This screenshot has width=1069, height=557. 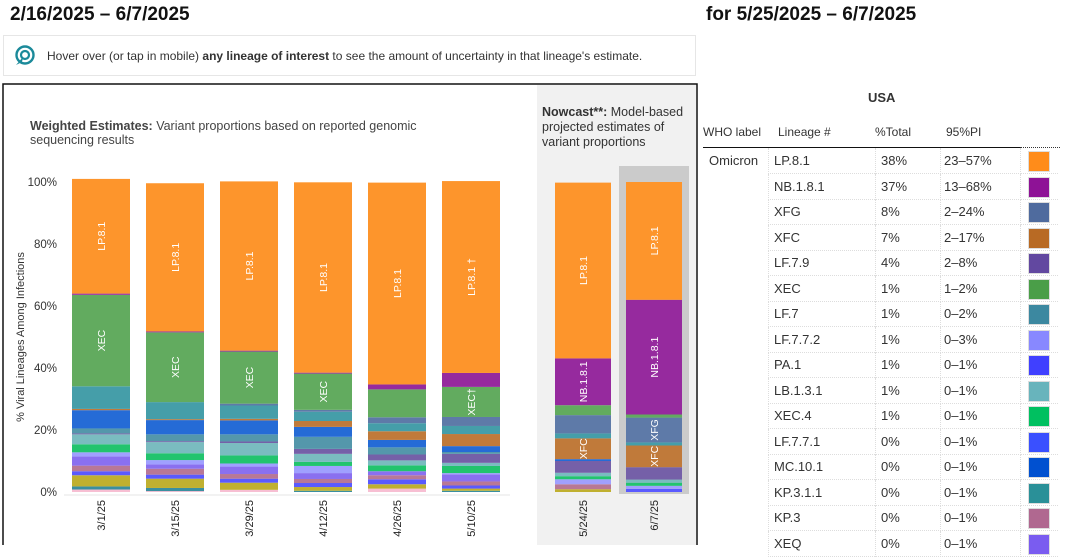 I want to click on lineage-row: LF.7.9 4% 2–8%, so click(x=884, y=263).